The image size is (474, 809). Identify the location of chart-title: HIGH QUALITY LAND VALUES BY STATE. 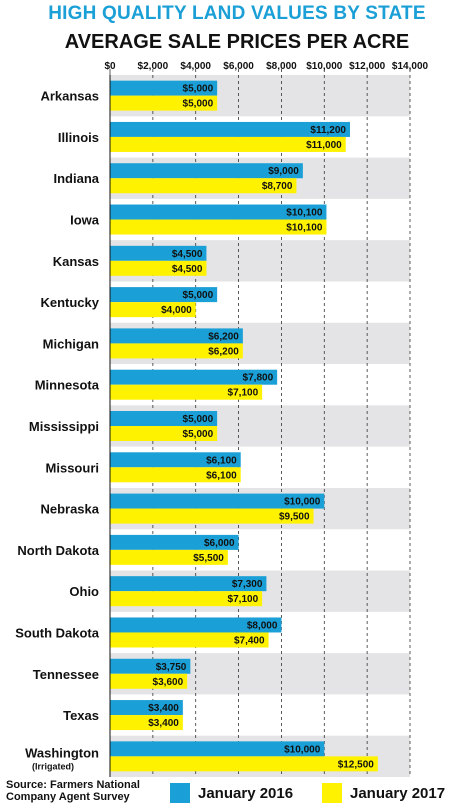
(237, 13).